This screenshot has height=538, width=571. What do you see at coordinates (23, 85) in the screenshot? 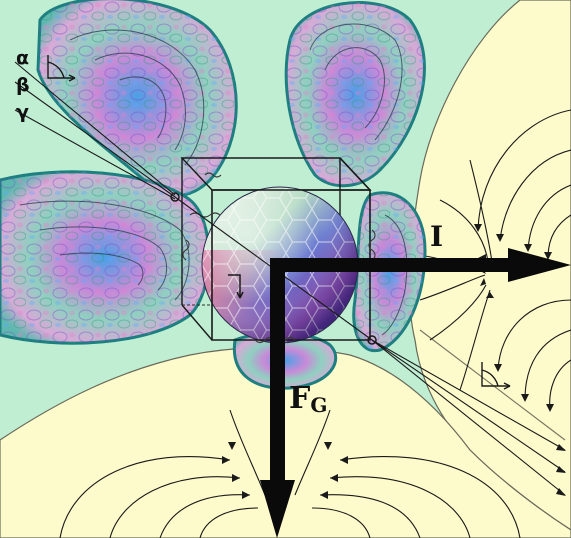
I see `label-beta: β` at bounding box center [23, 85].